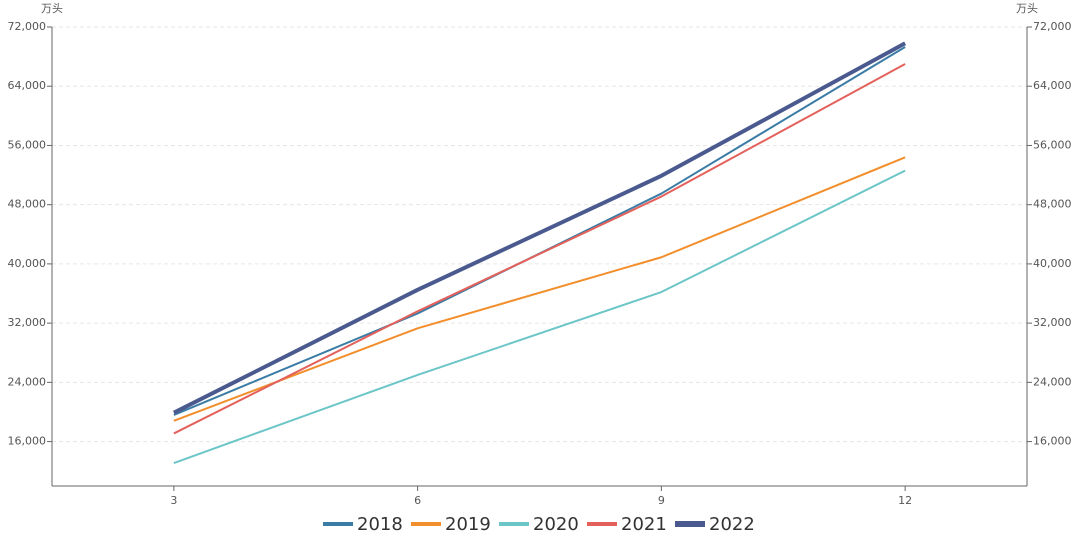 The image size is (1080, 536). I want to click on x-tick-label: 3, so click(173, 500).